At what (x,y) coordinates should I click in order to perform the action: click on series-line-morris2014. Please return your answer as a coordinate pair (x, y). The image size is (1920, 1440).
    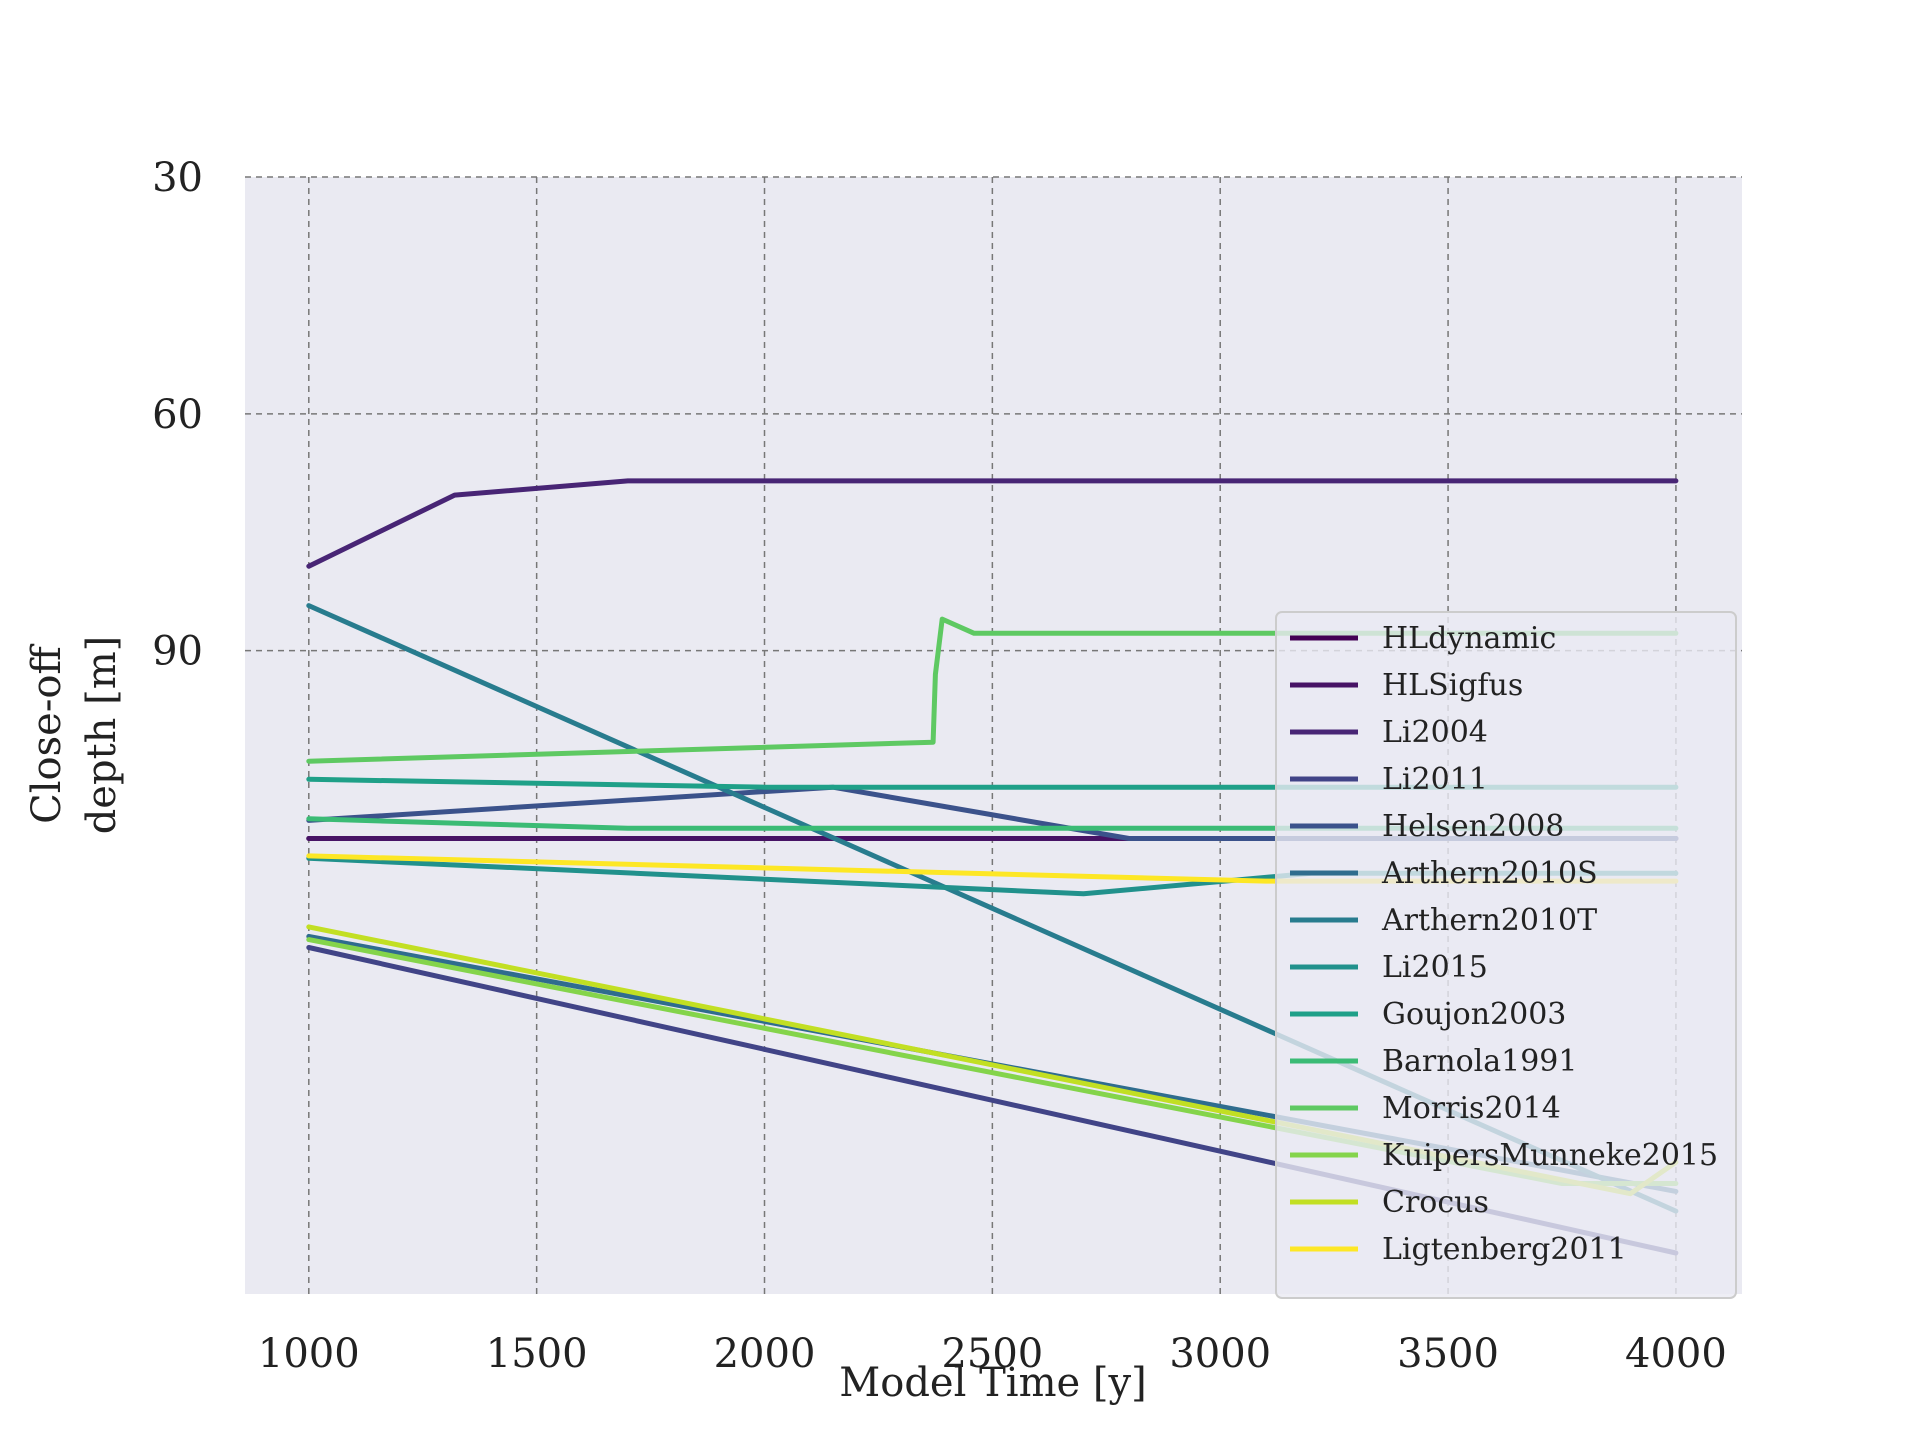
    Looking at the image, I should click on (992, 690).